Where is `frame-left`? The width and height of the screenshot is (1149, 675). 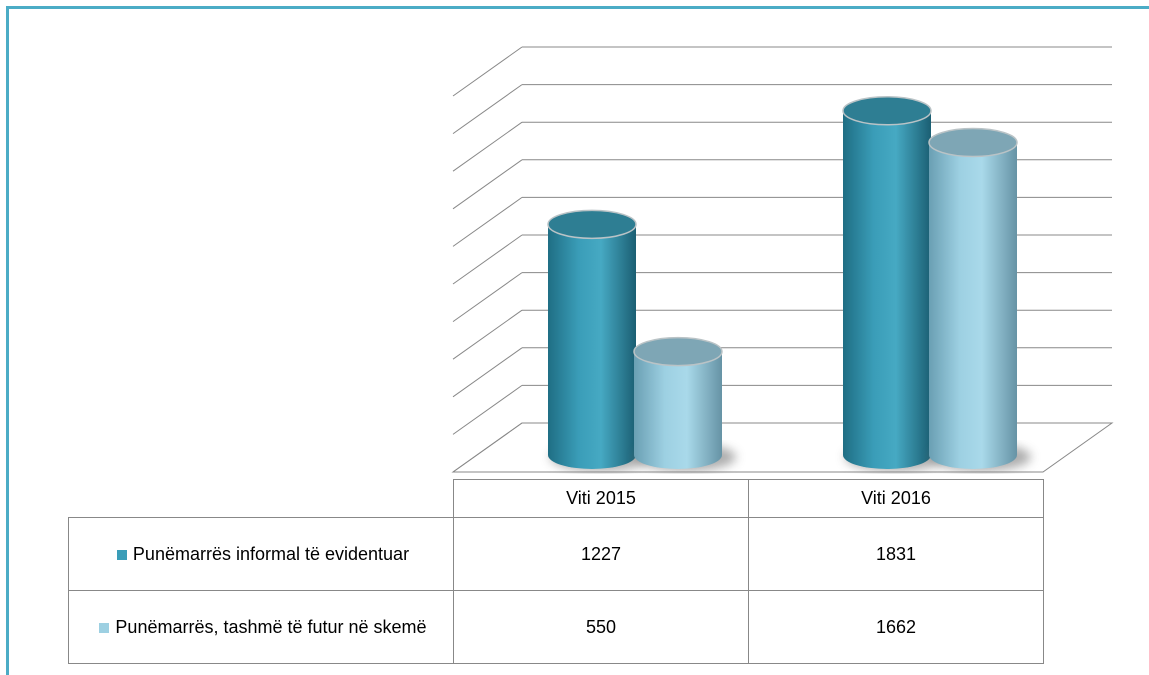
frame-left is located at coordinates (7, 340).